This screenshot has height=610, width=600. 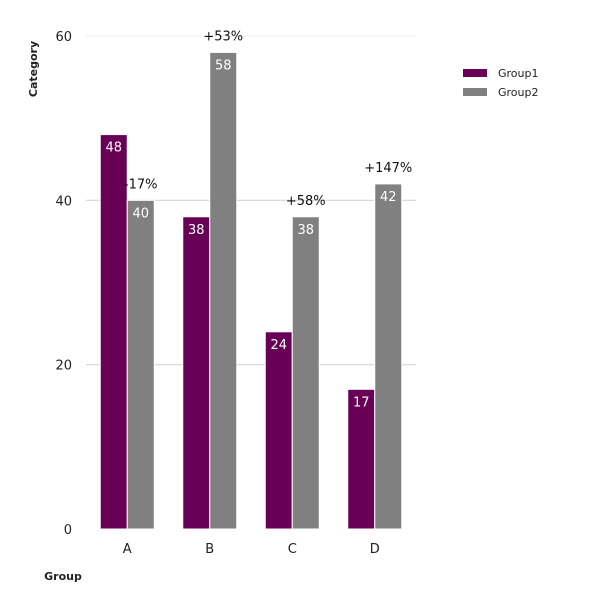 What do you see at coordinates (475, 92) in the screenshot?
I see `legend-swatch-group2` at bounding box center [475, 92].